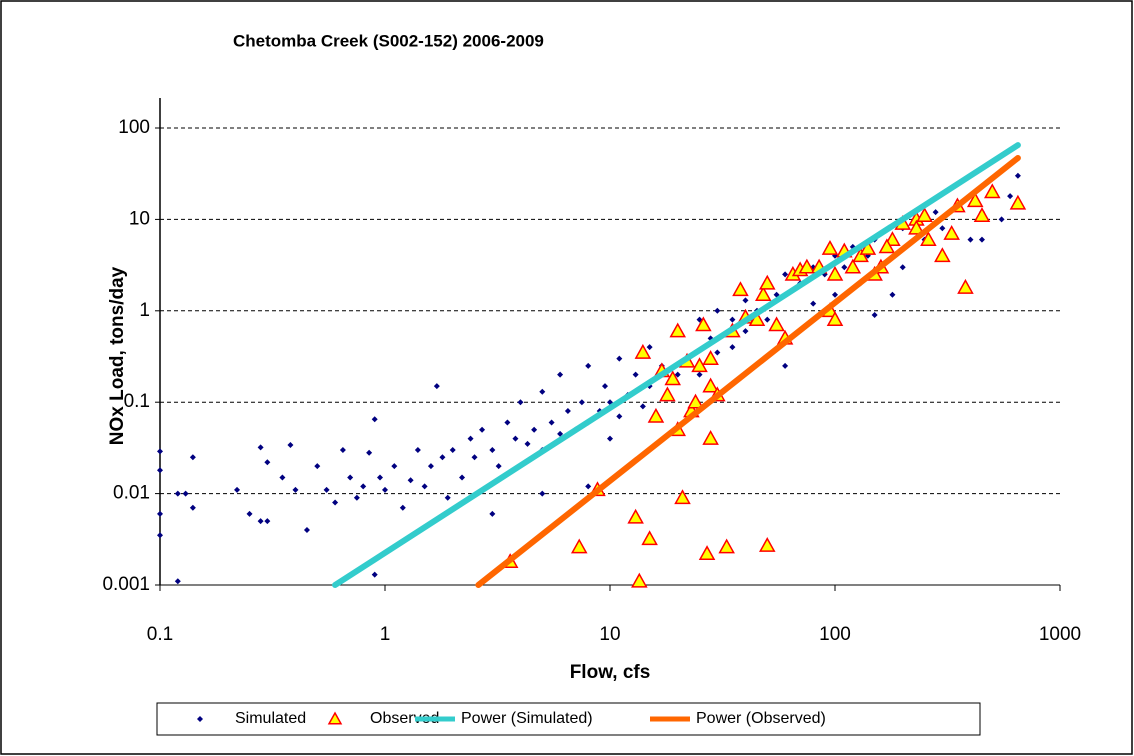  What do you see at coordinates (609, 634) in the screenshot?
I see `x-tick-label: 10` at bounding box center [609, 634].